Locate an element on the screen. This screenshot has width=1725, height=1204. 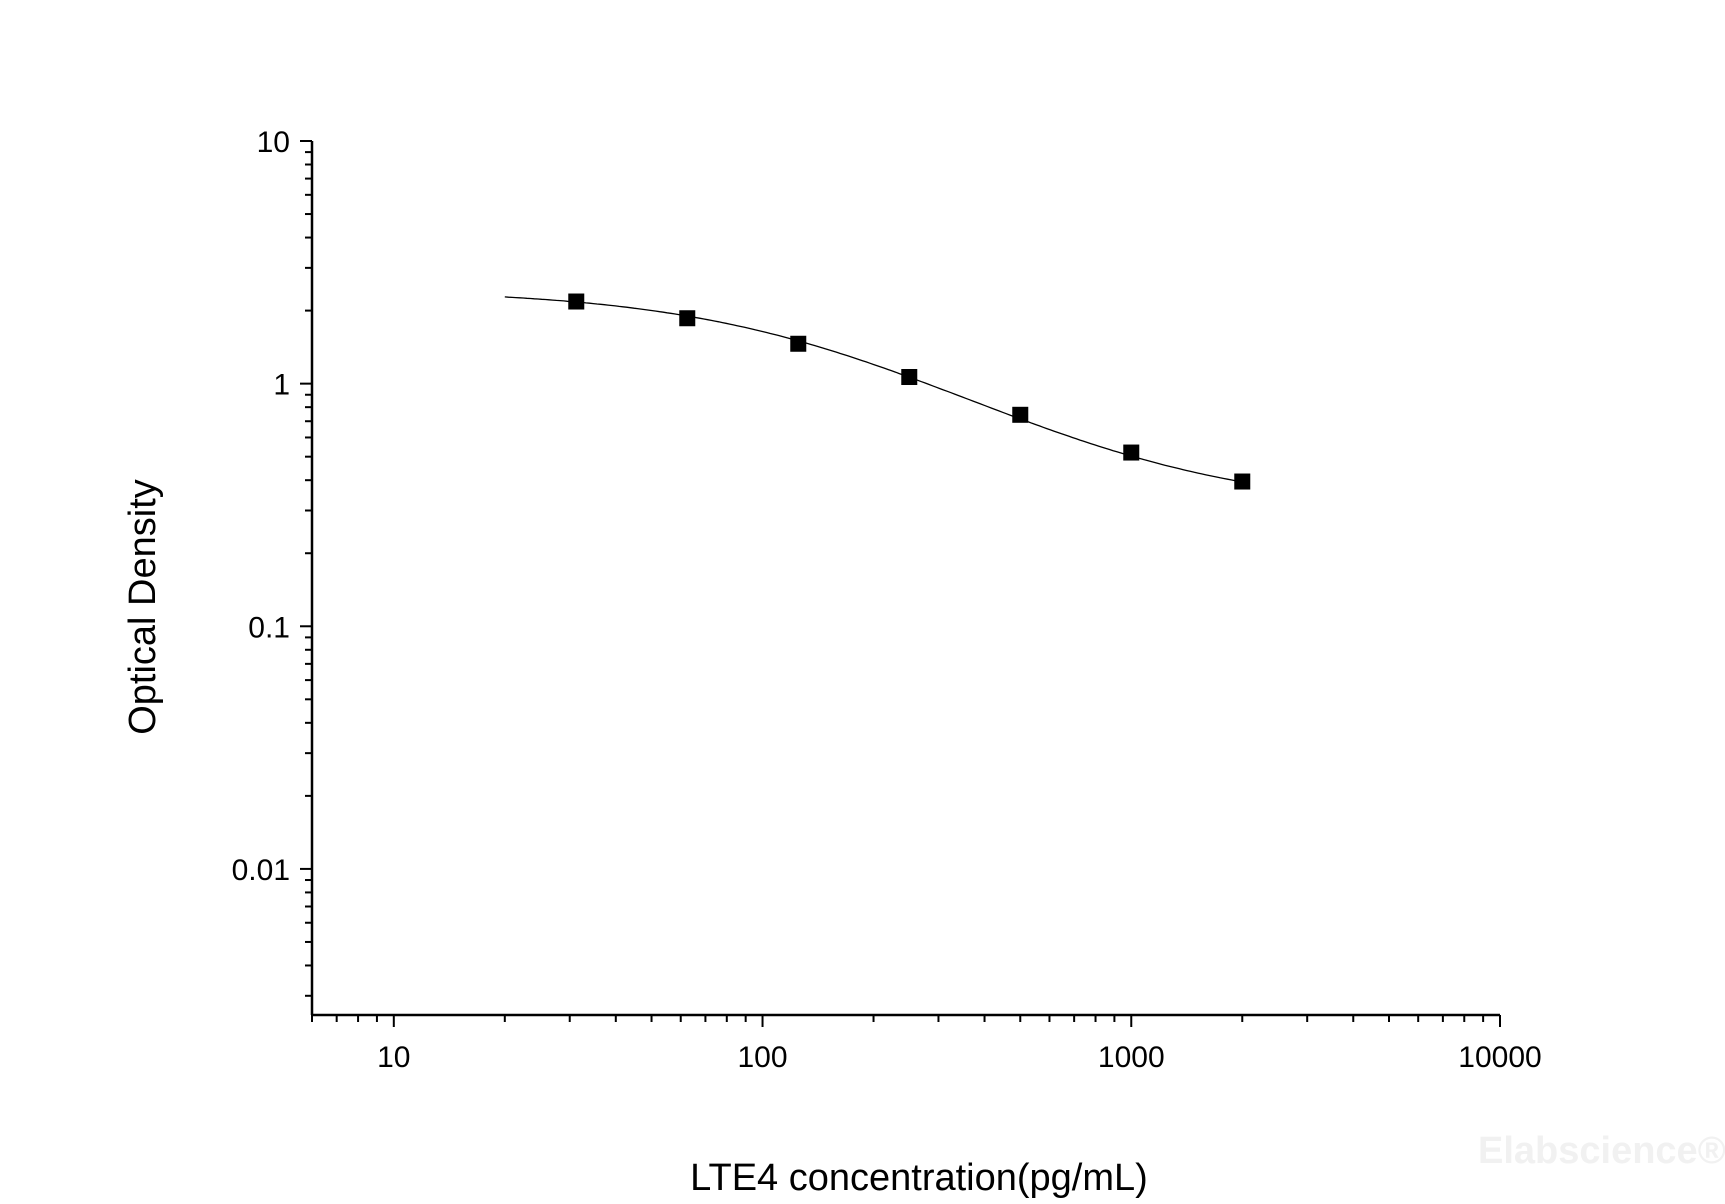
watermark: Elabscience® is located at coordinates (1601, 1151).